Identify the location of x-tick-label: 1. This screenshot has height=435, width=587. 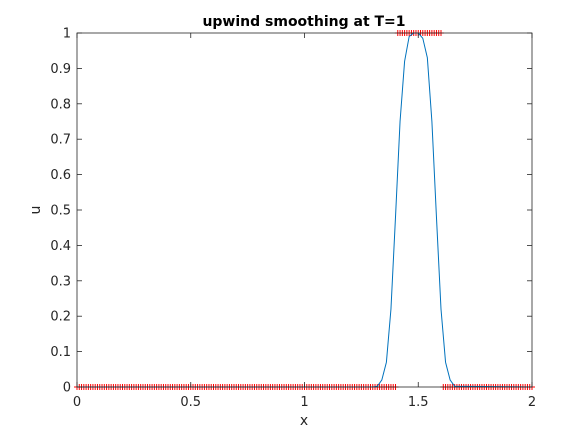
(304, 402).